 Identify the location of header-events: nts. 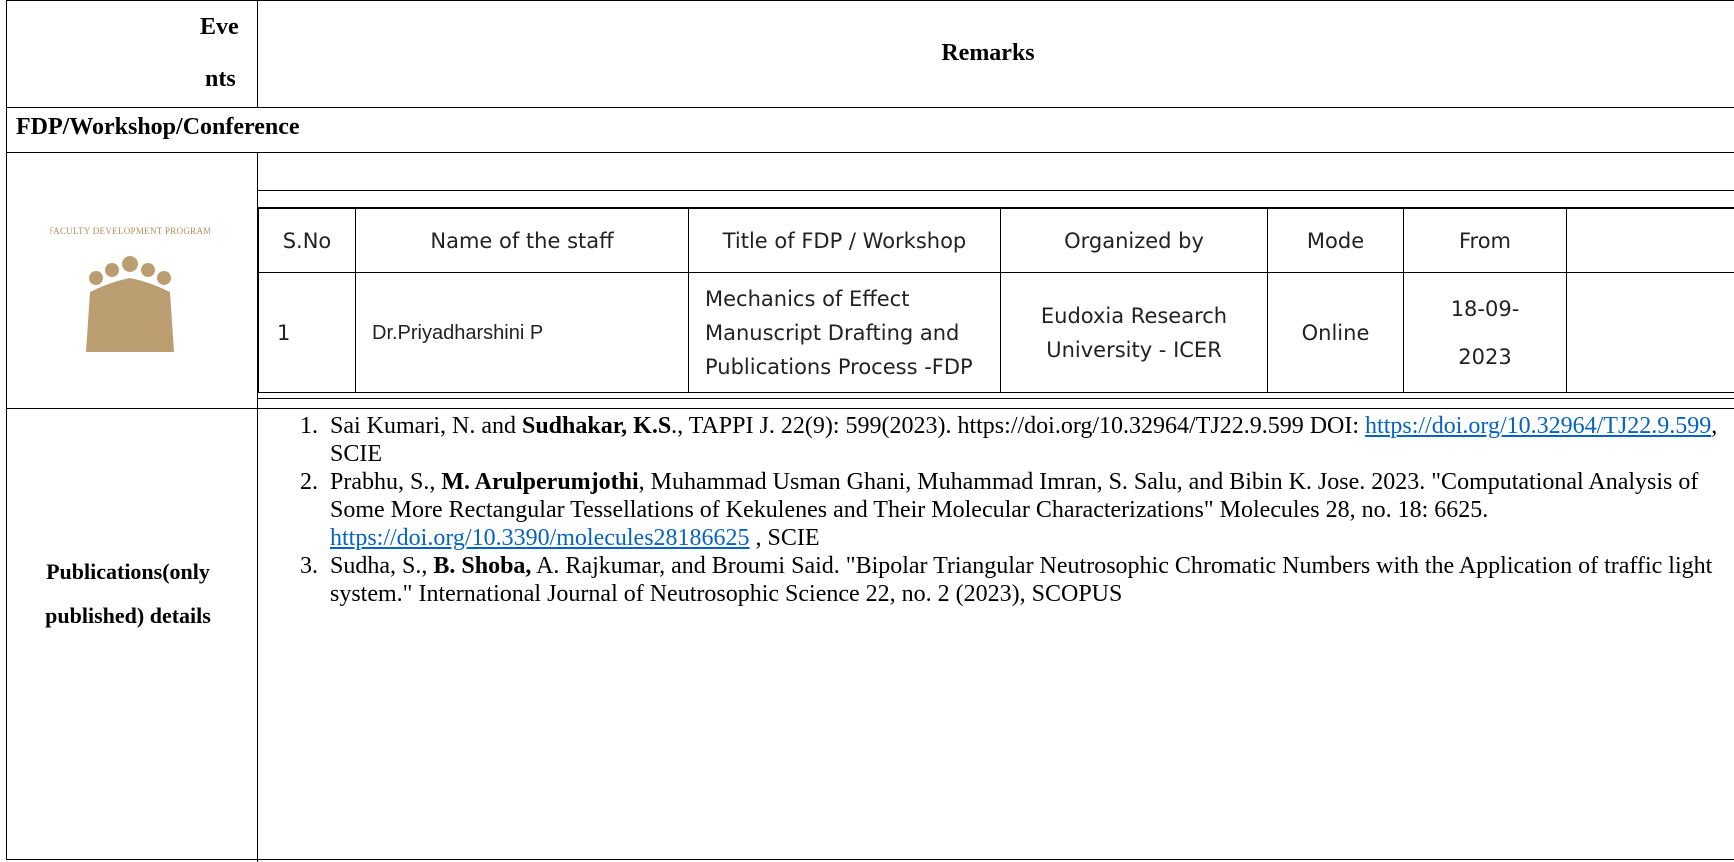
(220, 79).